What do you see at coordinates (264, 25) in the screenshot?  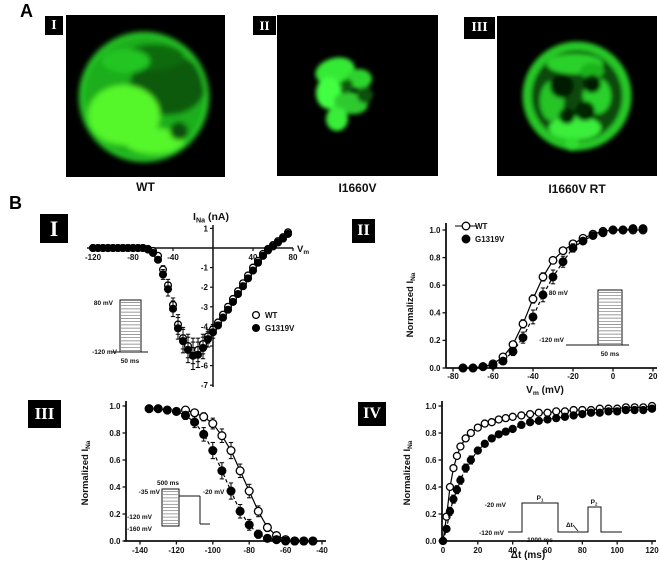 I see `panel-a2-numeral: II` at bounding box center [264, 25].